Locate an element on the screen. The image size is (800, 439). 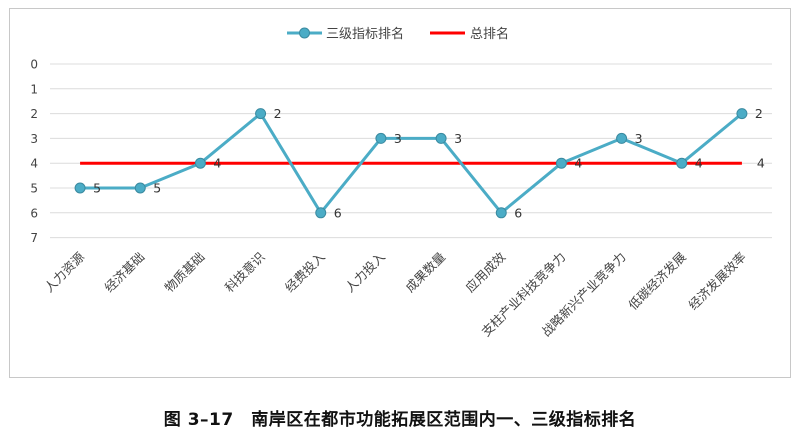
y-tick-label: 5 is located at coordinates (34, 189).